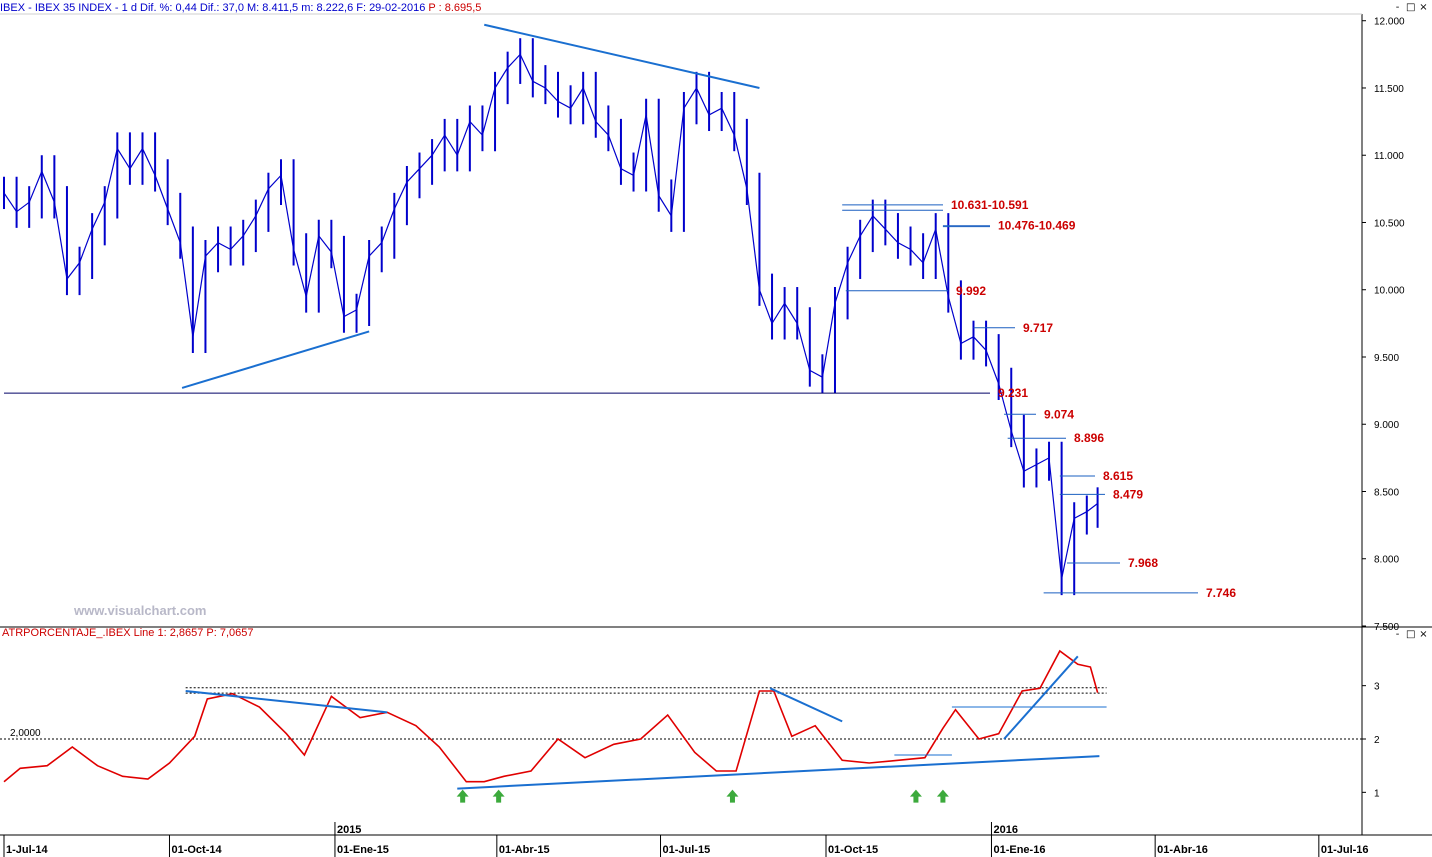  What do you see at coordinates (455, 8) in the screenshot?
I see `header-price: P : 8.695,5` at bounding box center [455, 8].